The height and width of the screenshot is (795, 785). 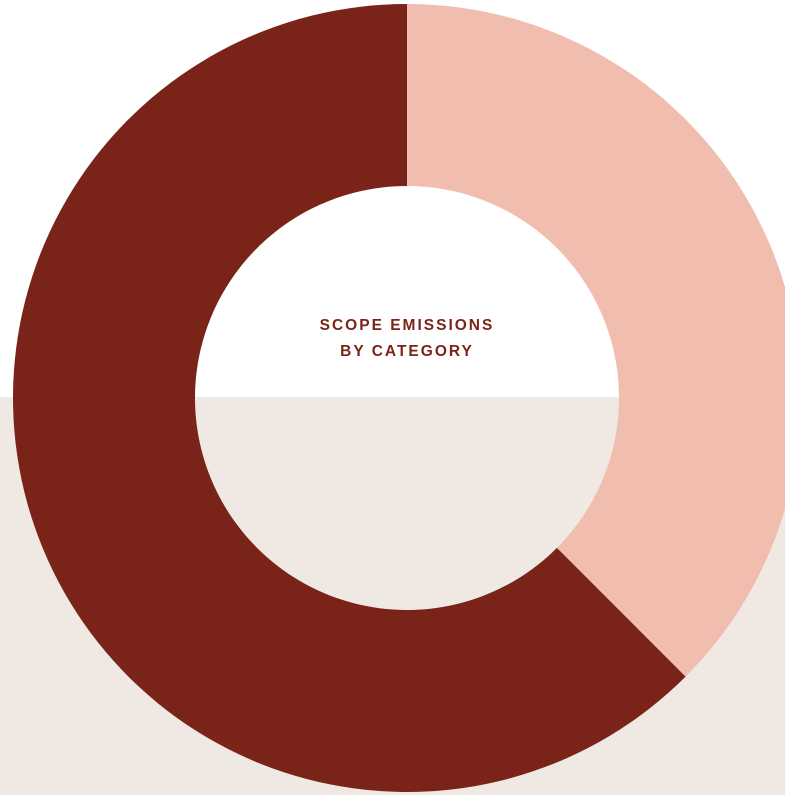 I want to click on chart-title-line-1: SCOPE EMISSIONS, so click(x=407, y=325).